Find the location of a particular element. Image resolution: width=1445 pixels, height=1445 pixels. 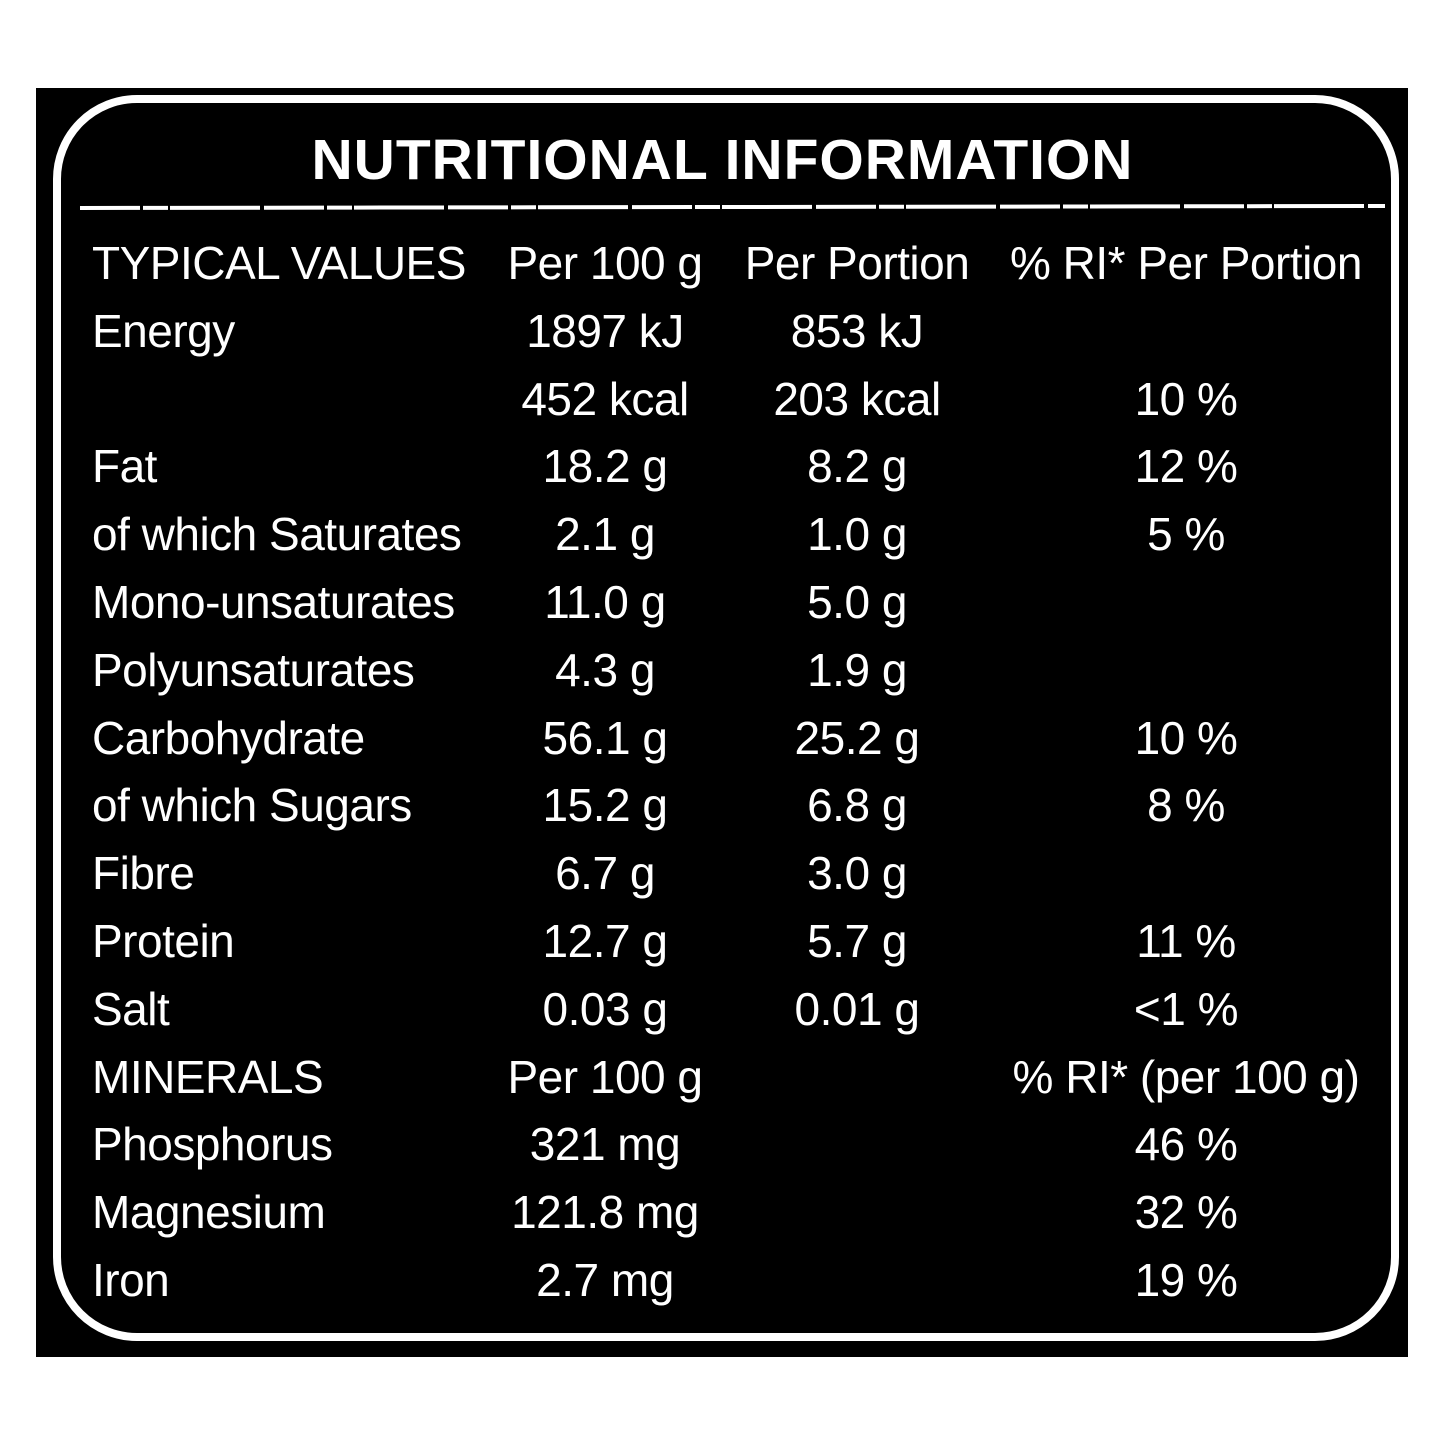

header-cell: % RI* (per 100 g) is located at coordinates (1186, 1076).